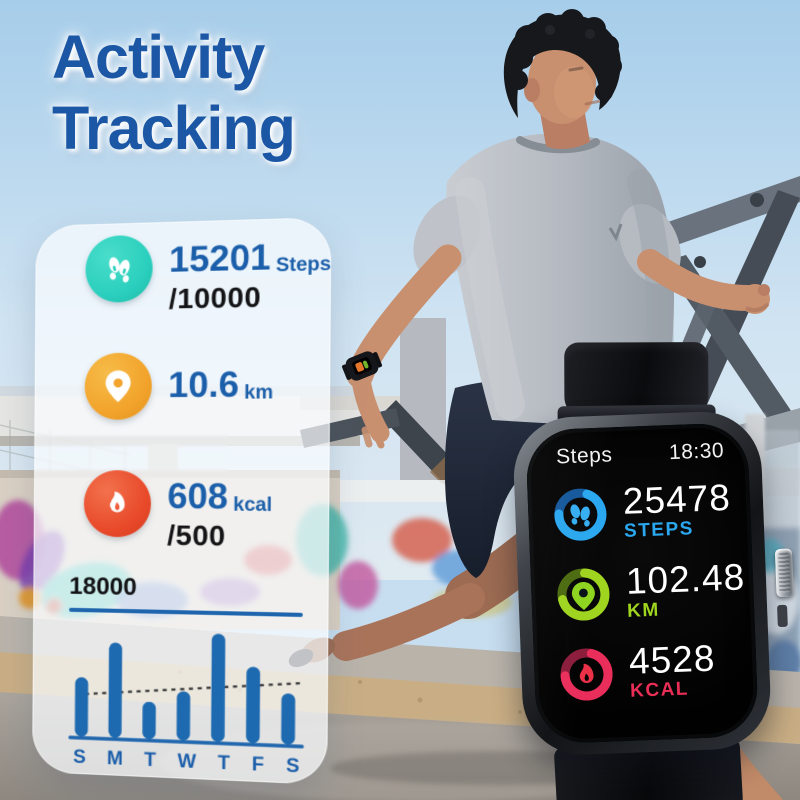 The width and height of the screenshot is (800, 800). I want to click on watch-row-calories: 4528 KCAL, so click(645, 672).